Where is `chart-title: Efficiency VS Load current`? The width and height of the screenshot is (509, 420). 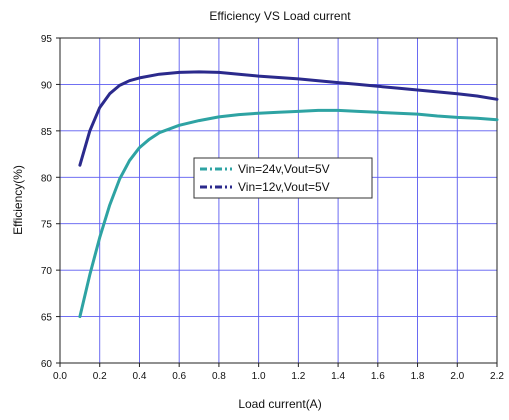 chart-title: Efficiency VS Load current is located at coordinates (280, 16).